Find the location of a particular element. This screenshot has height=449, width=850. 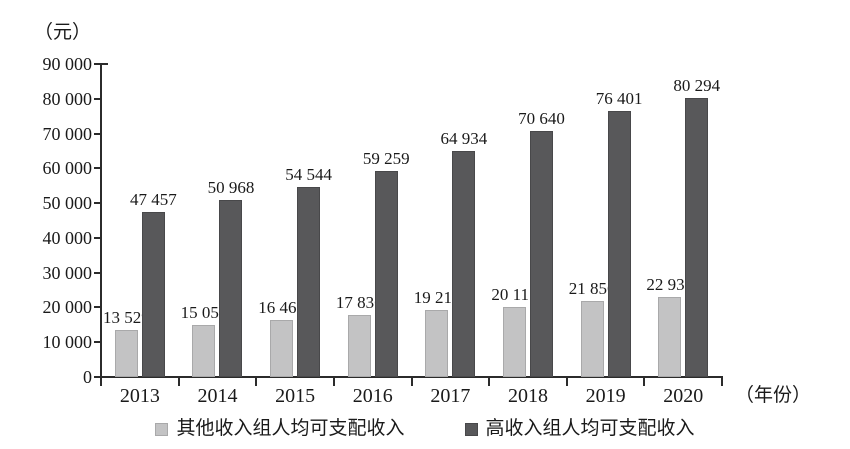

bar-2014-series1 is located at coordinates (204, 350).